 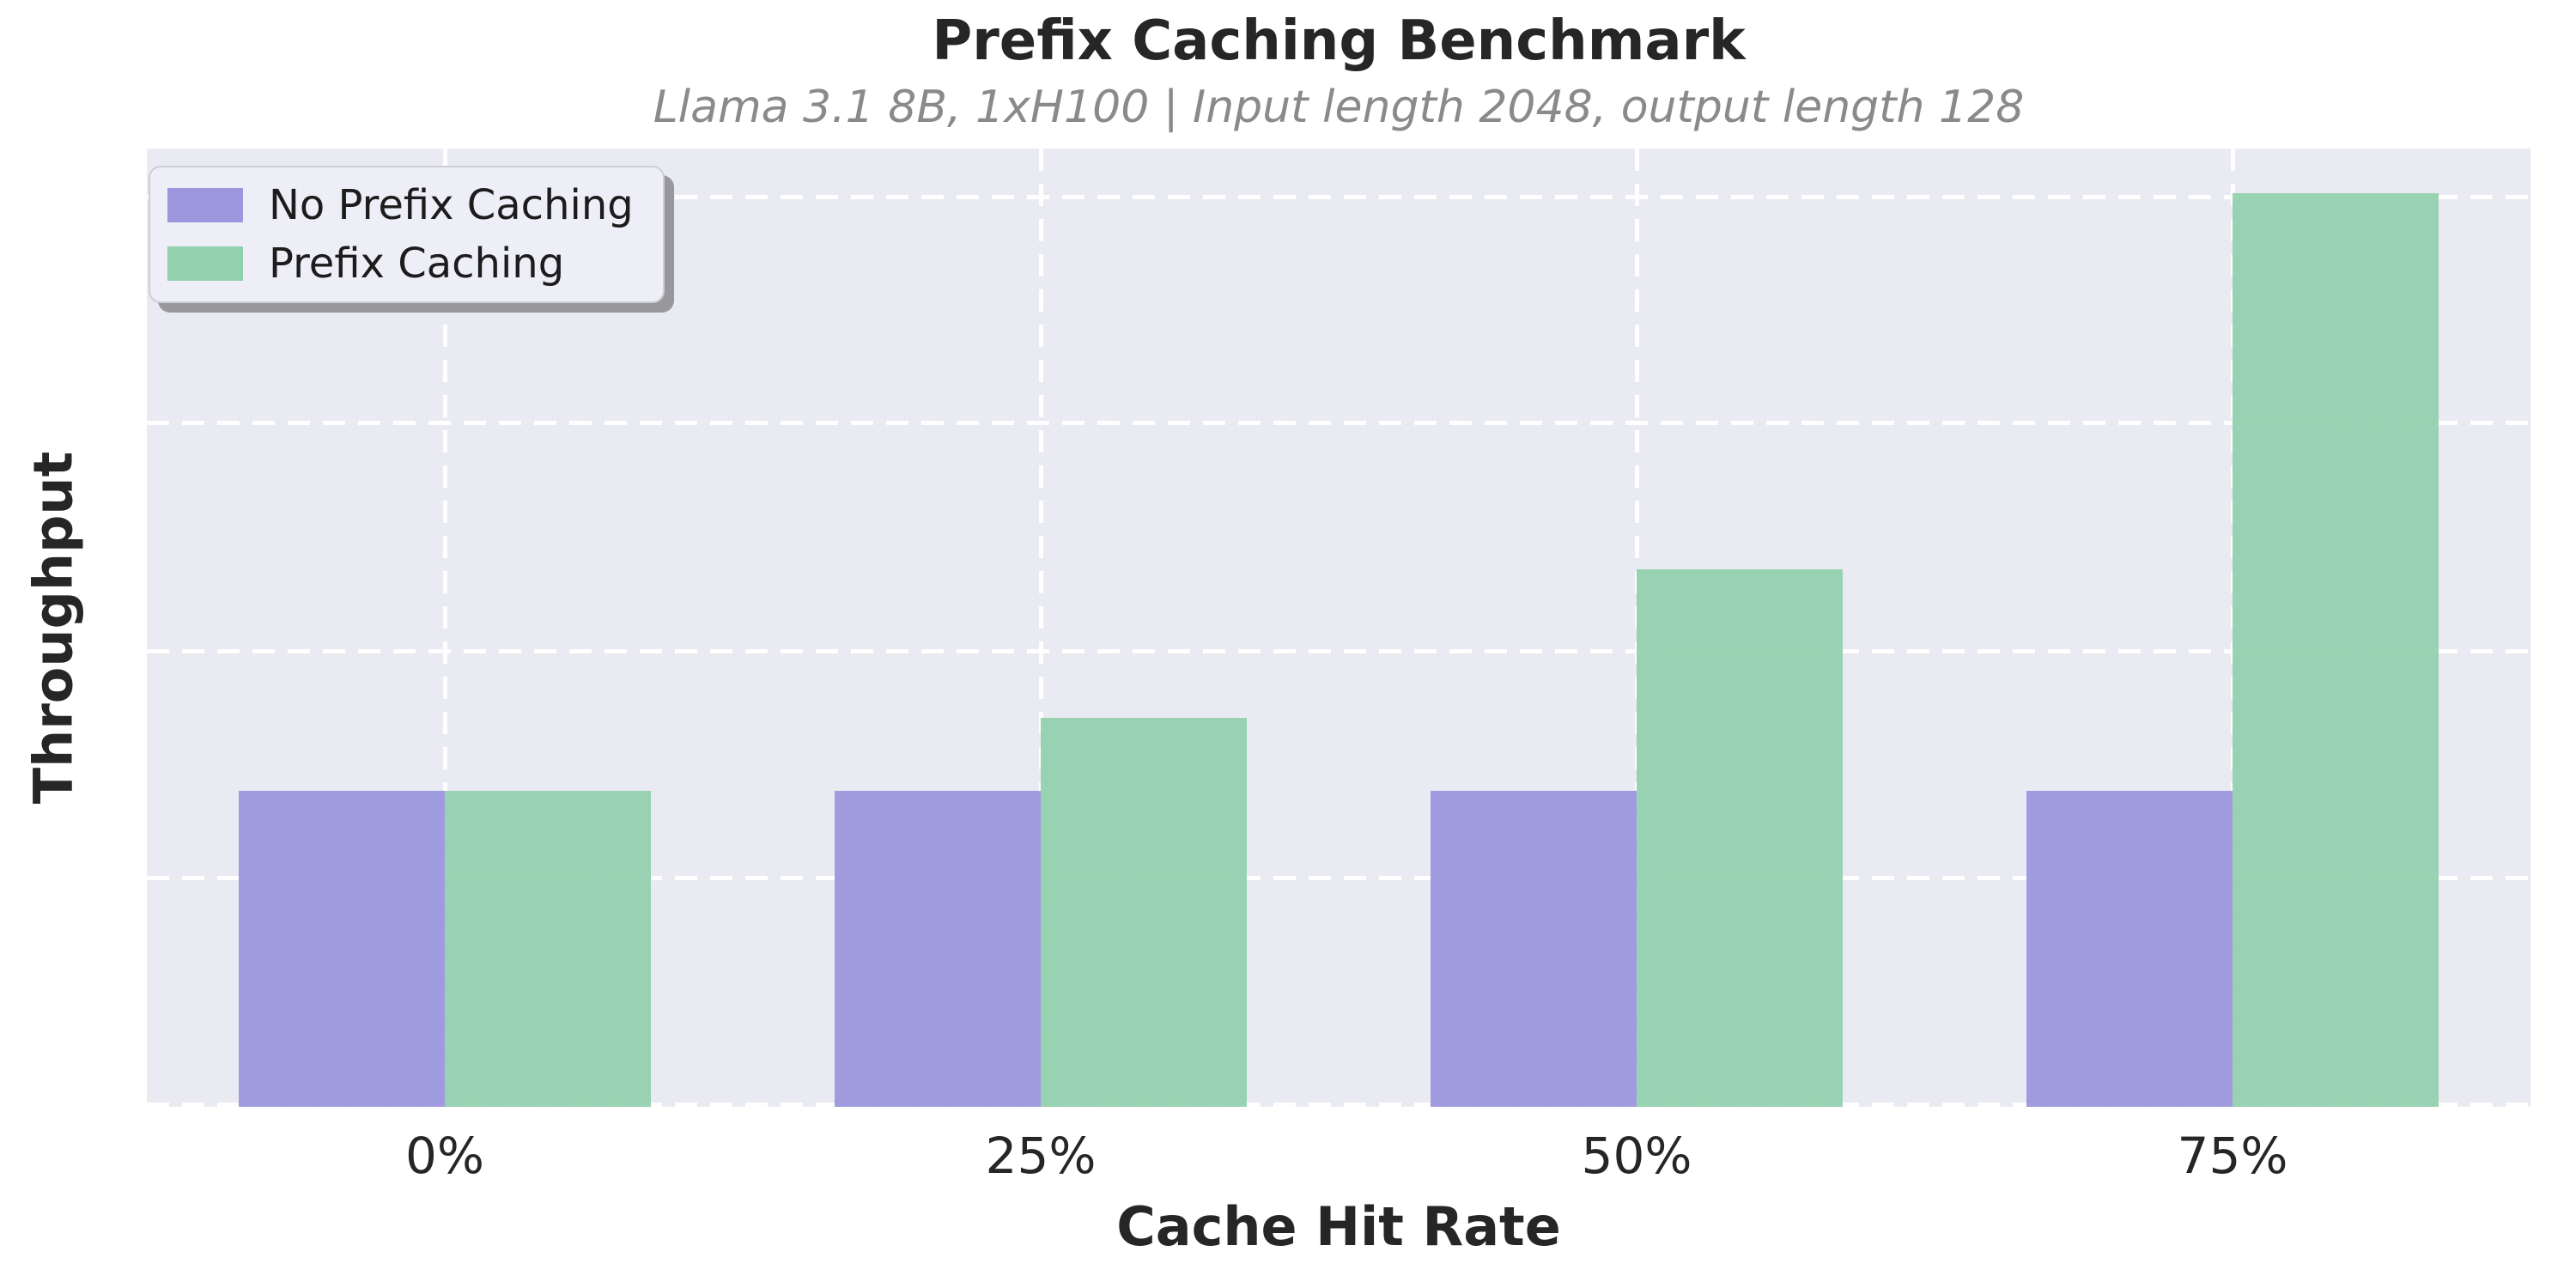 What do you see at coordinates (205, 205) in the screenshot?
I see `legend-swatch-no-prefix-caching` at bounding box center [205, 205].